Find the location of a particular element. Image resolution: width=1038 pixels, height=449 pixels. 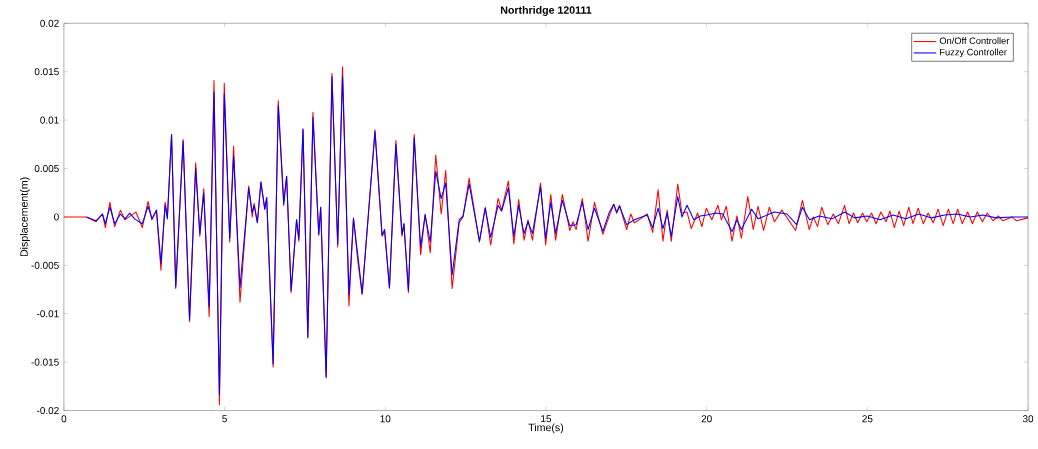

legend-label: Fuzzy Controller is located at coordinates (973, 53).